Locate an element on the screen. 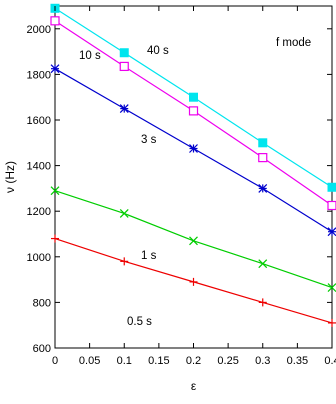 The height and width of the screenshot is (404, 336). x-axis-label: ε is located at coordinates (194, 386).